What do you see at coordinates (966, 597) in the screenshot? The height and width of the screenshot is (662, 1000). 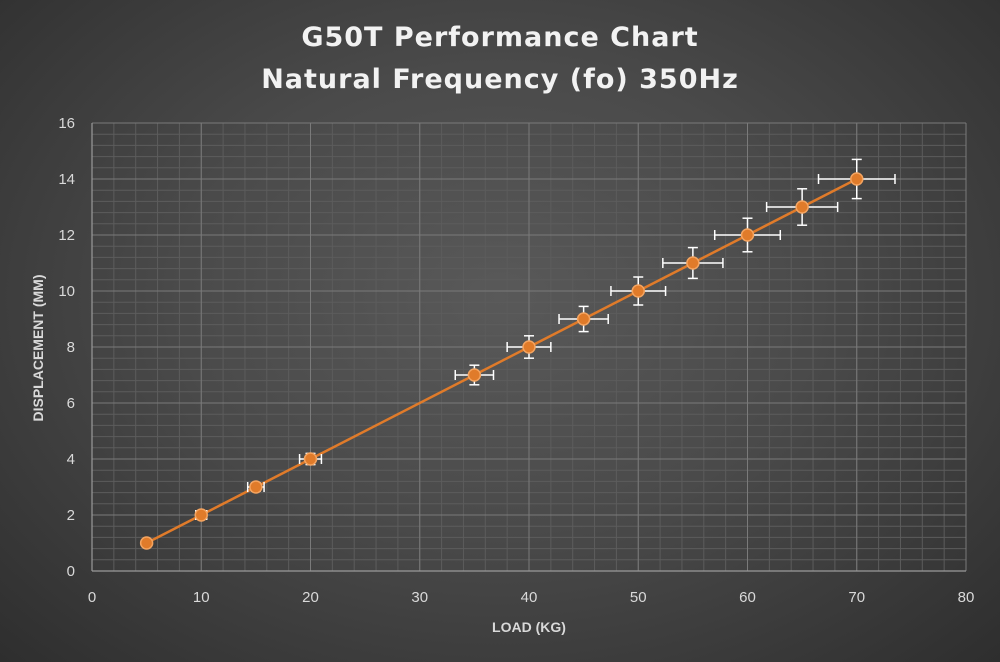 I see `x-tick-label: 80` at bounding box center [966, 597].